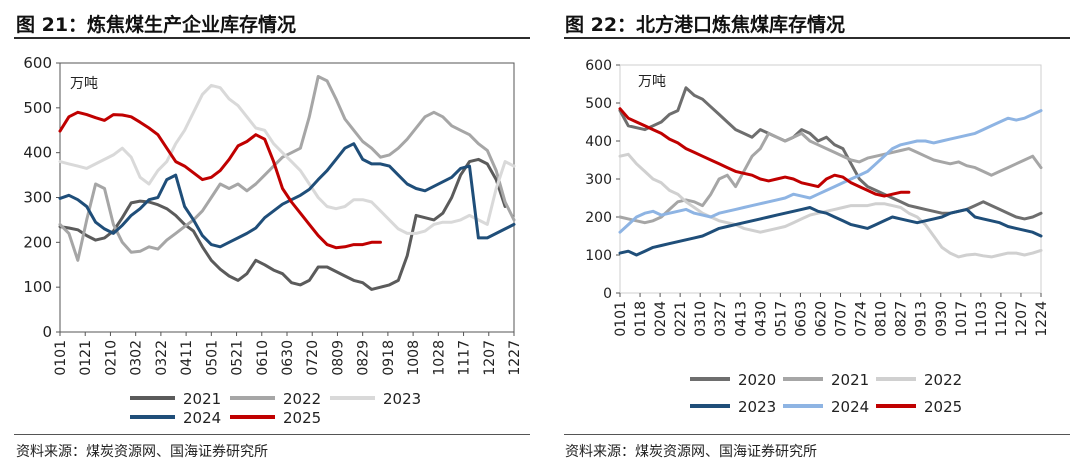 The image size is (1080, 474). I want to click on x-tick-label: 0630, so click(288, 358).